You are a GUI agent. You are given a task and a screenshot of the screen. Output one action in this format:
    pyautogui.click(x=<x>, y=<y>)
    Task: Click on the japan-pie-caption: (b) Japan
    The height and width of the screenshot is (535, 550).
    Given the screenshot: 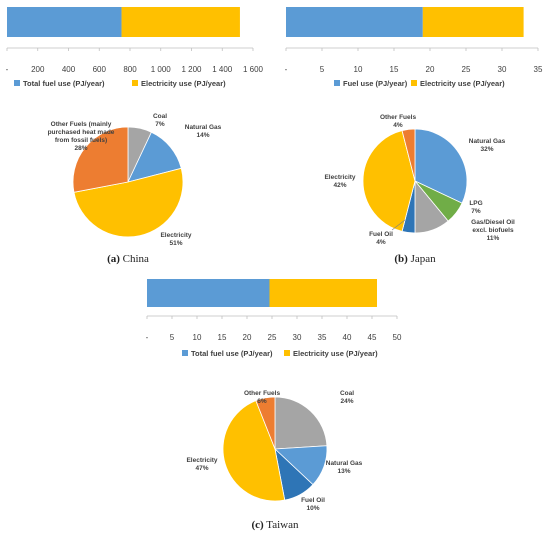 What is the action you would take?
    pyautogui.click(x=415, y=259)
    